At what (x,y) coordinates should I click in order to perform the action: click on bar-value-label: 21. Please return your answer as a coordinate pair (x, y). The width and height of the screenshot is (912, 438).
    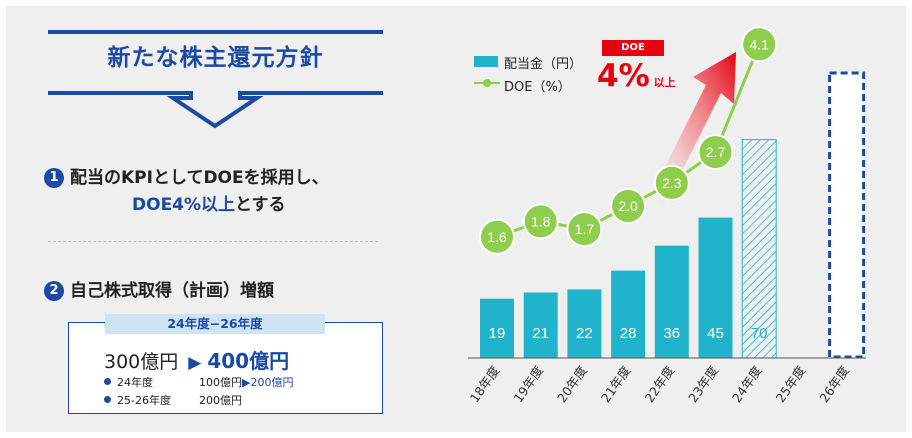
    Looking at the image, I should click on (540, 333).